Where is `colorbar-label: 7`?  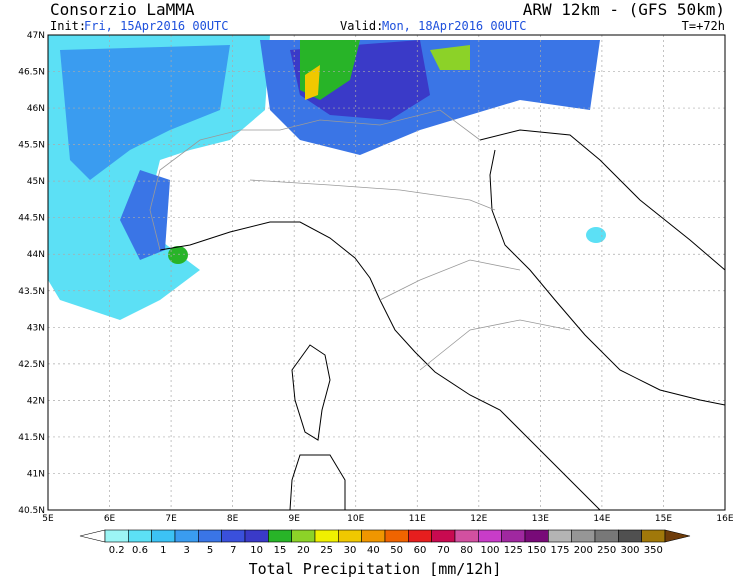
colorbar-label: 7 is located at coordinates (233, 550).